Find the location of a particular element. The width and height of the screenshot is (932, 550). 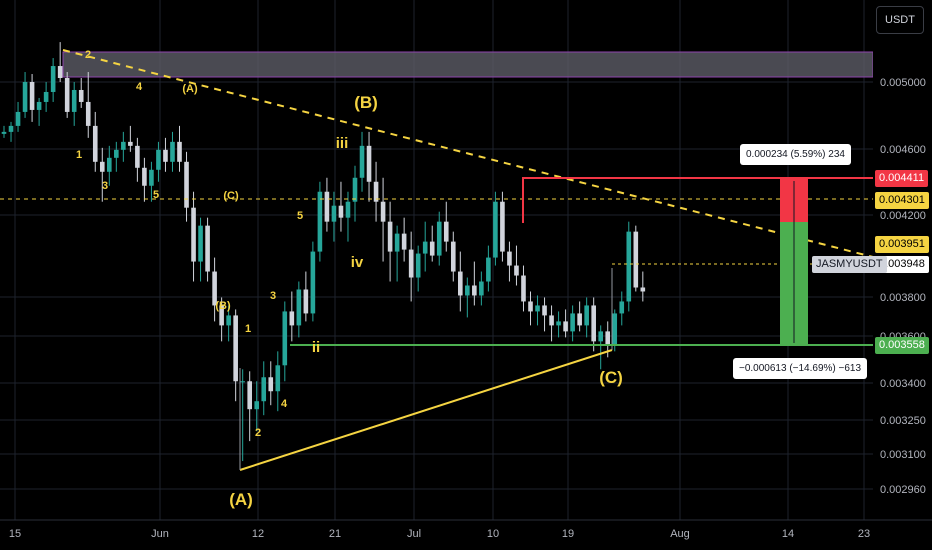

wave-label-minor: (B) is located at coordinates (223, 306).